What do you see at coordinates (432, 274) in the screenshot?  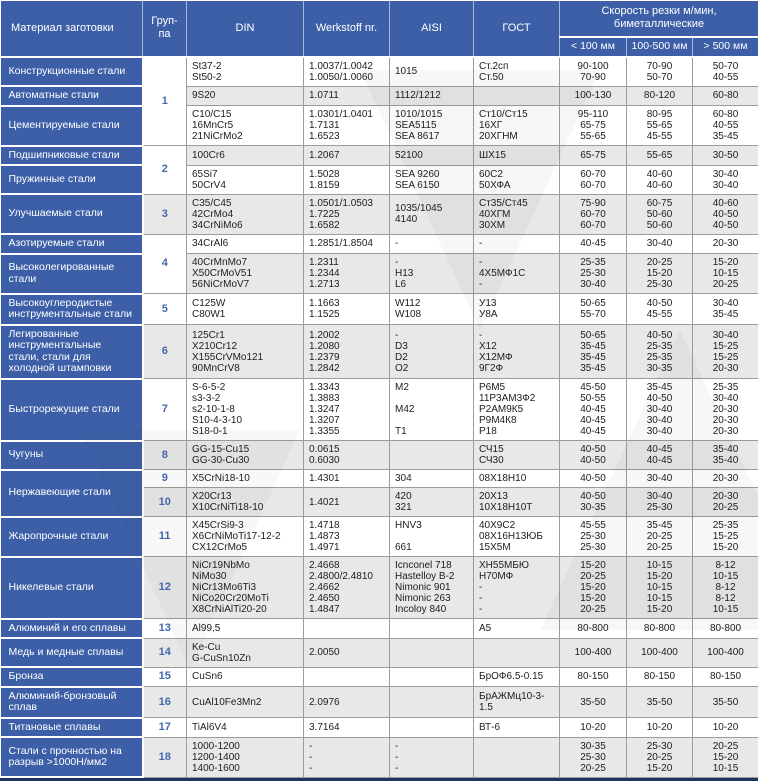 I see `aisi-cell: - H13 L6` at bounding box center [432, 274].